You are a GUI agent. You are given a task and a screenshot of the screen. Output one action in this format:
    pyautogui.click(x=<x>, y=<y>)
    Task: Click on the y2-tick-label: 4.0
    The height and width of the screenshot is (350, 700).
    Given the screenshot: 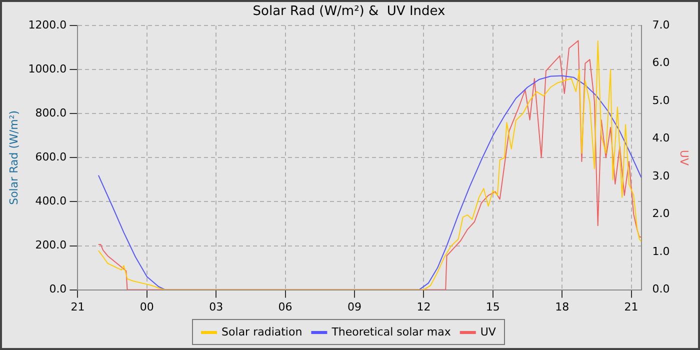 What is the action you would take?
    pyautogui.click(x=661, y=138)
    